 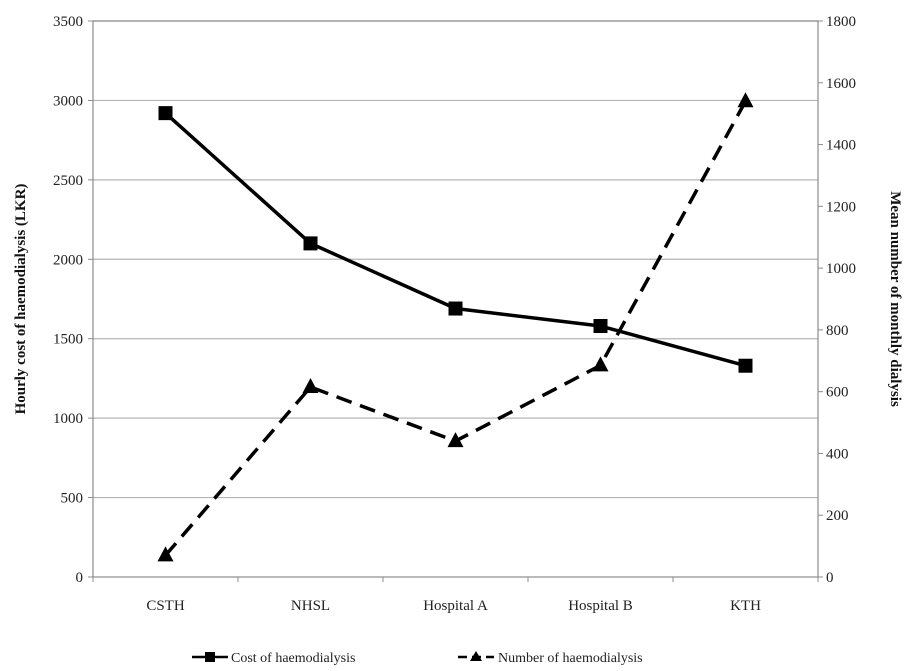 I want to click on left-tick-label: 2000, so click(x=68, y=260).